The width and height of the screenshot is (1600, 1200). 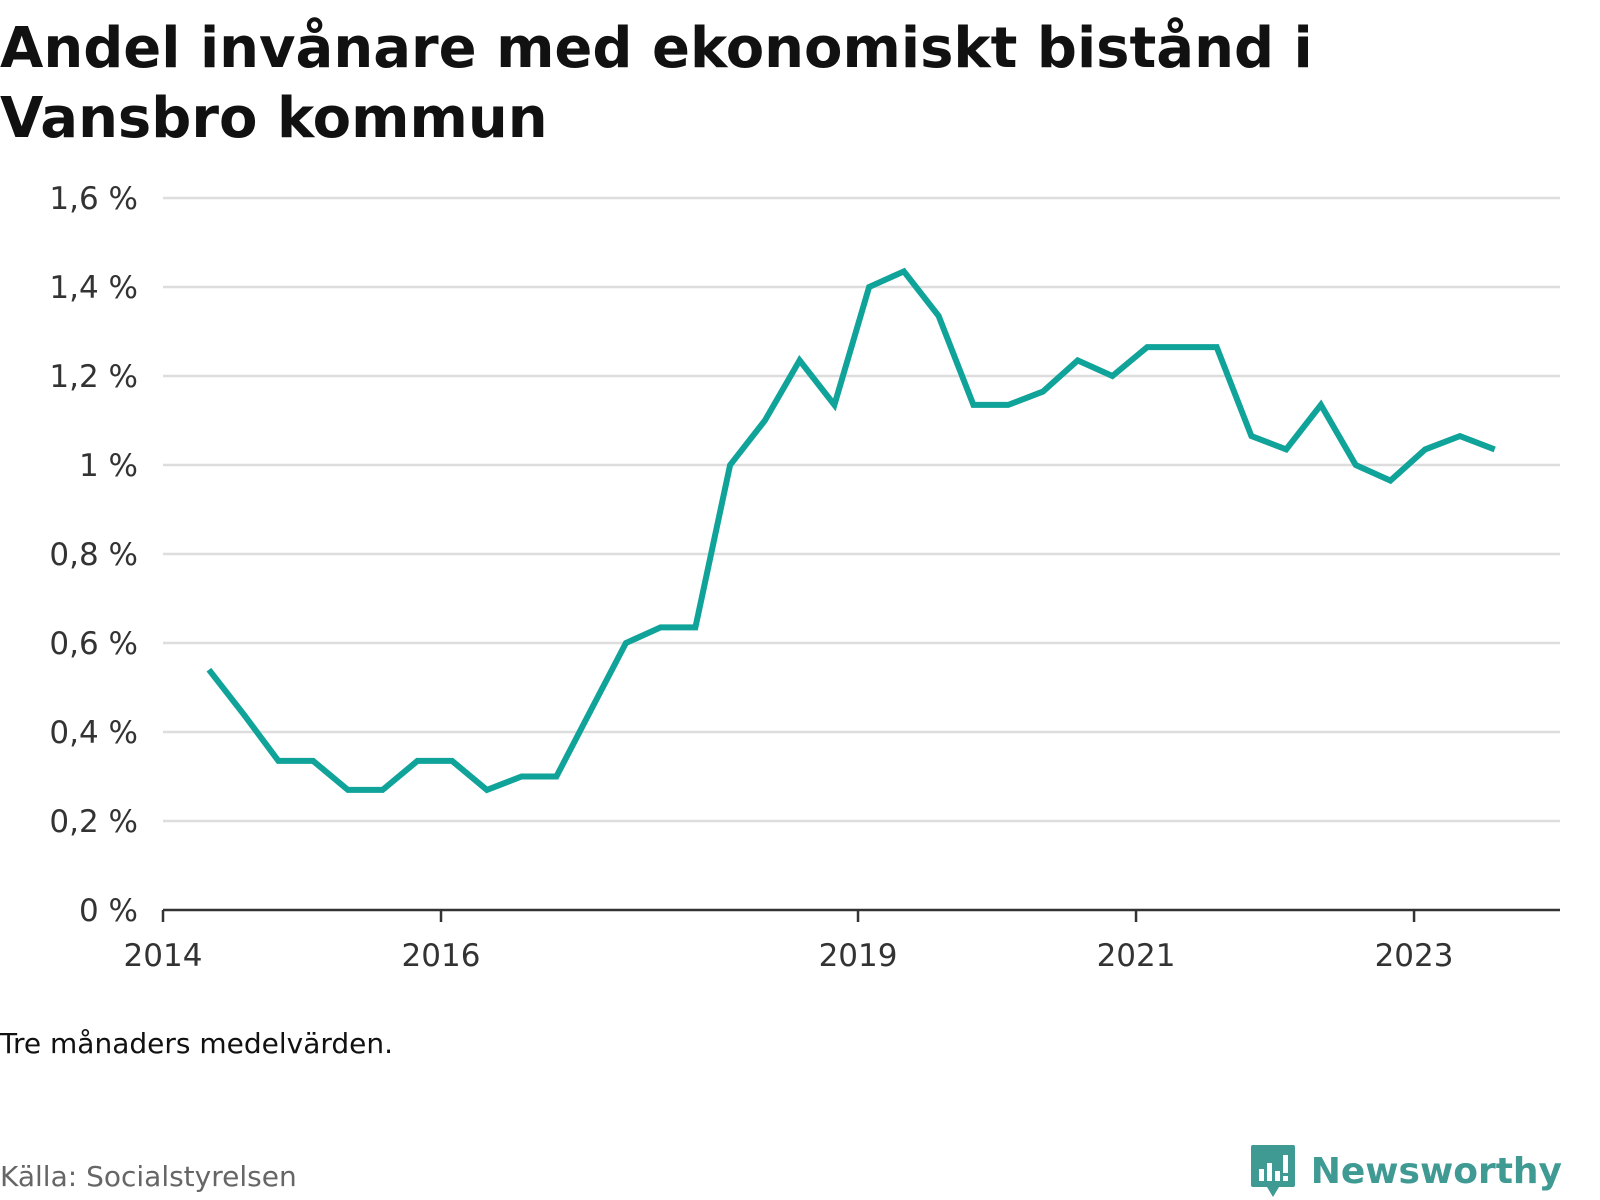 What do you see at coordinates (197, 1043) in the screenshot?
I see `chart-note: Tre månaders medelvärden.` at bounding box center [197, 1043].